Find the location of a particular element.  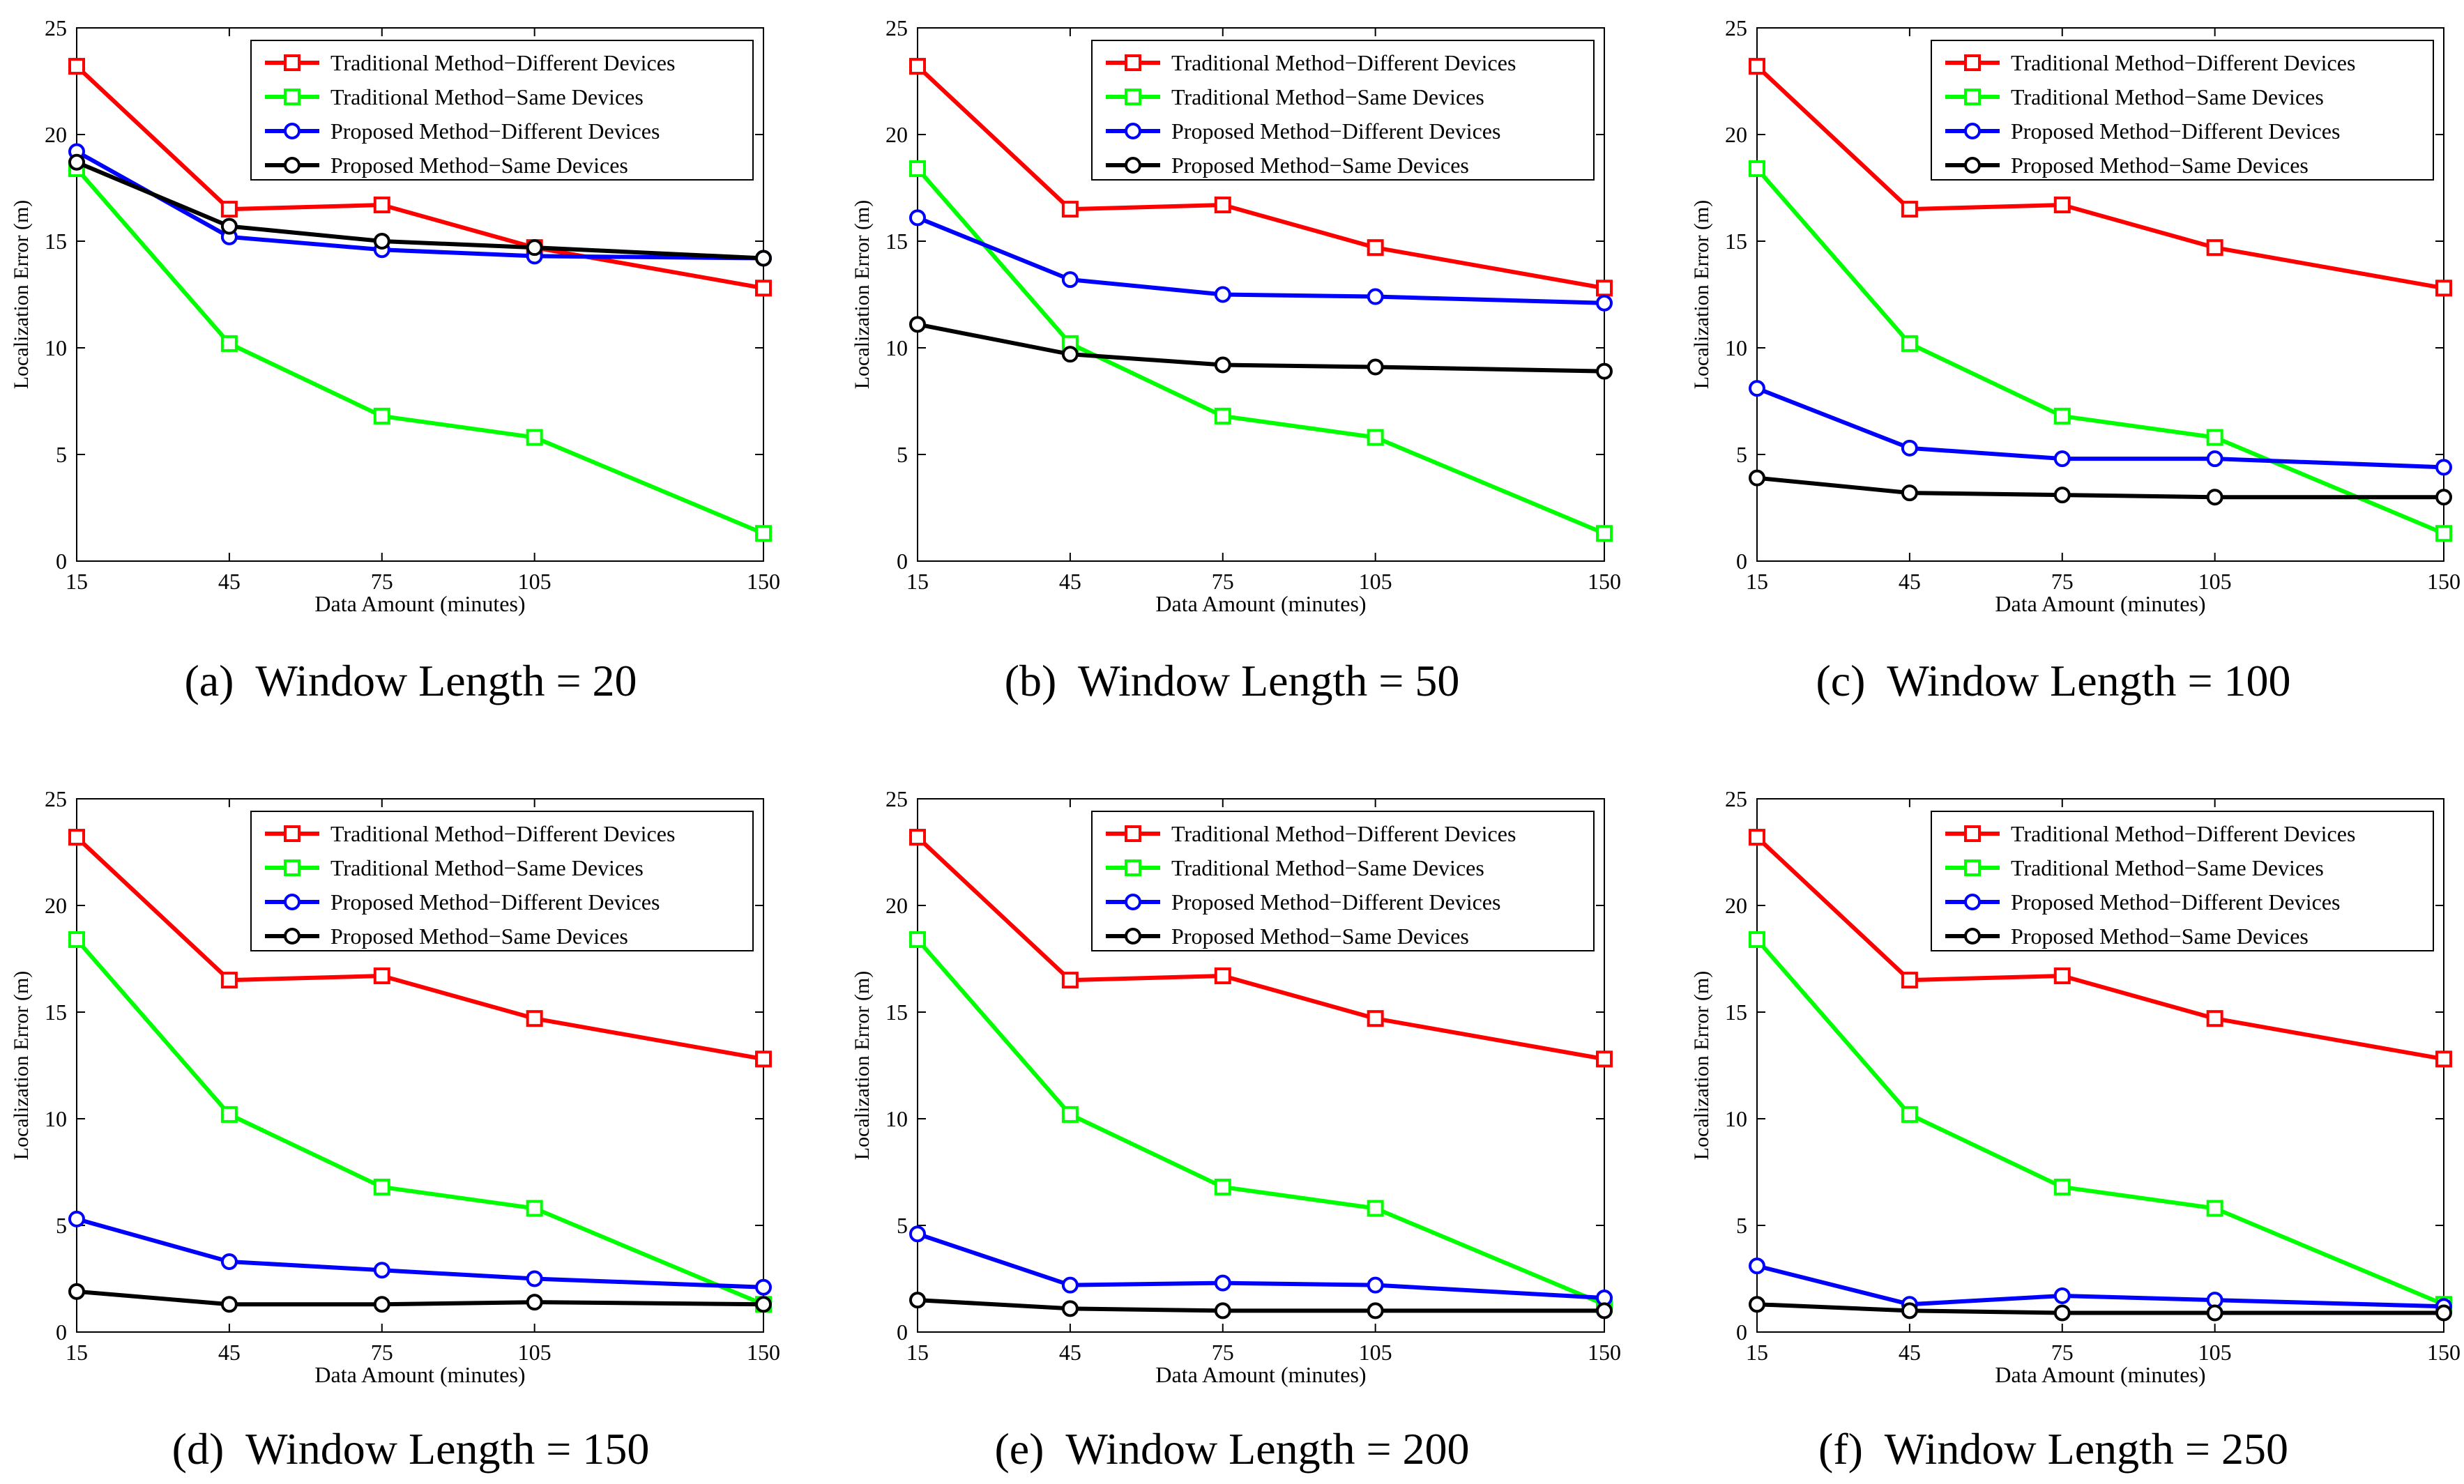

caption-a: (a) Window Length = 20 is located at coordinates (411, 681).